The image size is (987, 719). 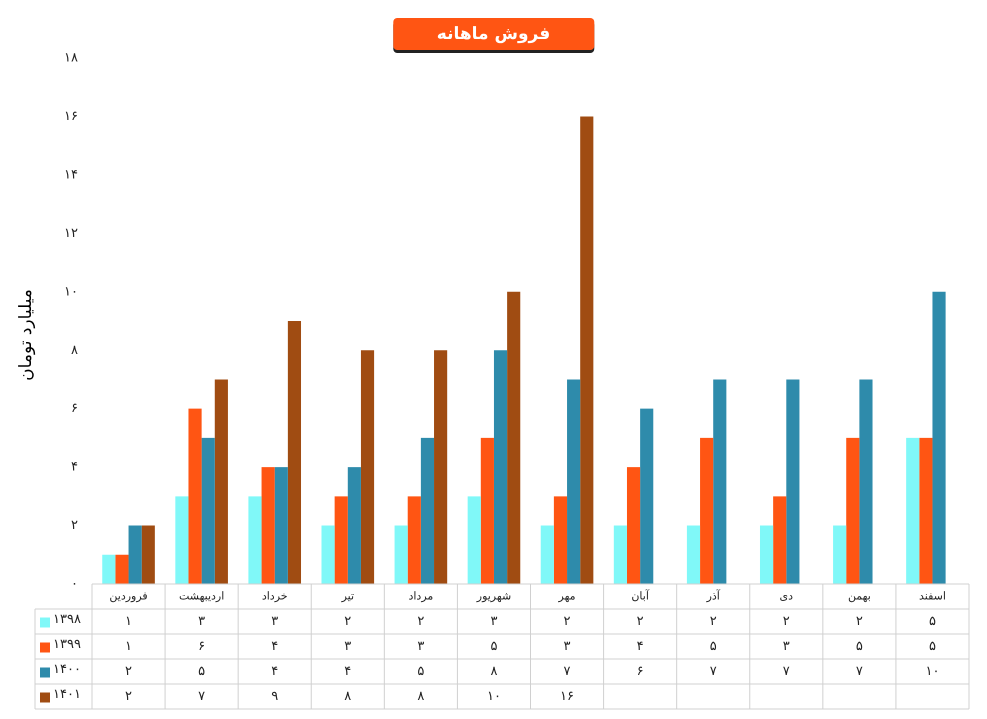 What do you see at coordinates (71, 290) in the screenshot?
I see `y-tick-label: ۱۰` at bounding box center [71, 290].